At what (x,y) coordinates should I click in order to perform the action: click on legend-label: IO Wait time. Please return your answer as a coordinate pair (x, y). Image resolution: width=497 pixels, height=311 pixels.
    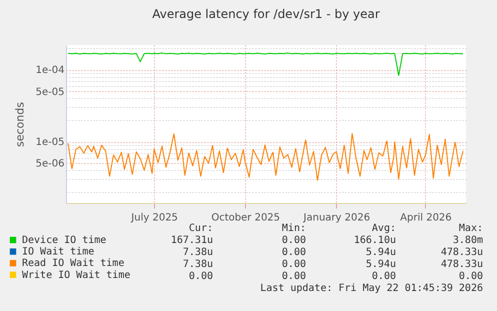
    Looking at the image, I should click on (58, 252).